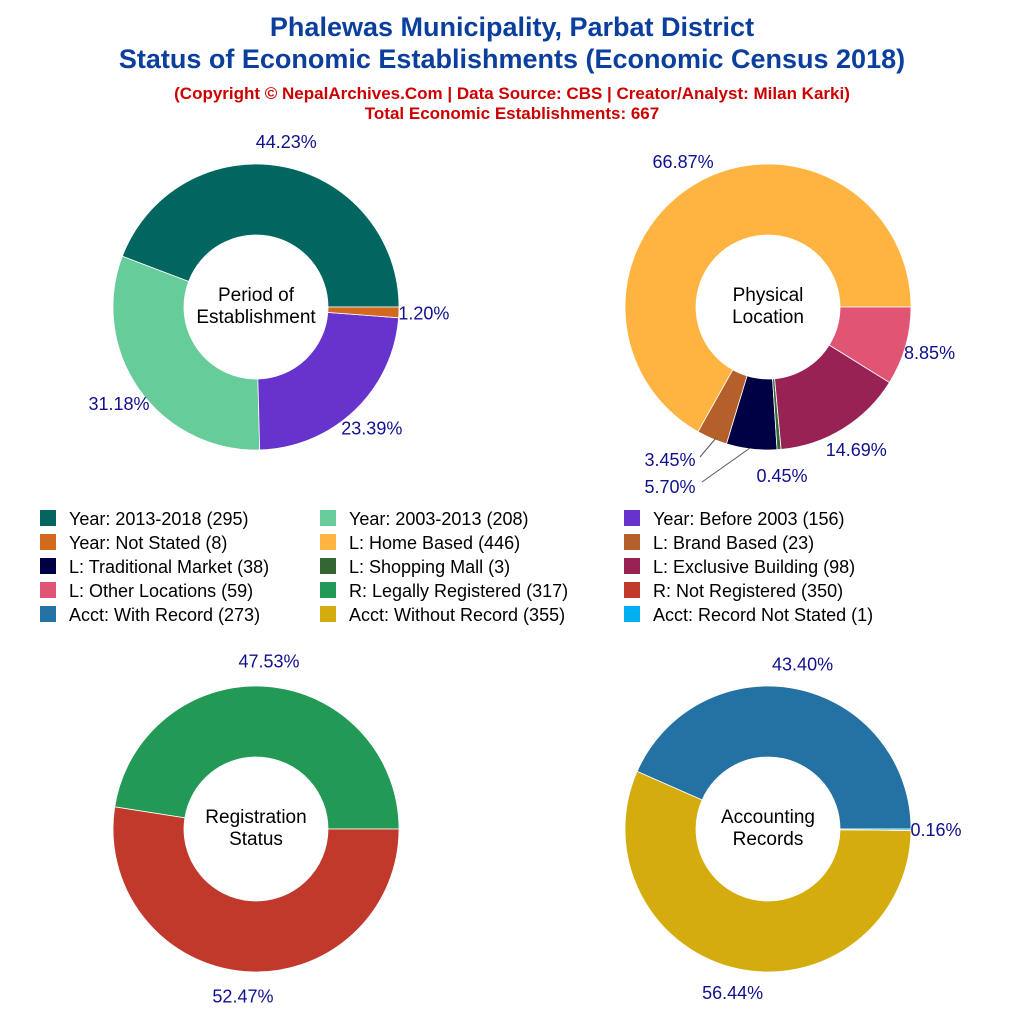 Image resolution: width=1024 pixels, height=1024 pixels. Describe the element at coordinates (269, 662) in the screenshot. I see `slice-label: 47.53%` at that location.